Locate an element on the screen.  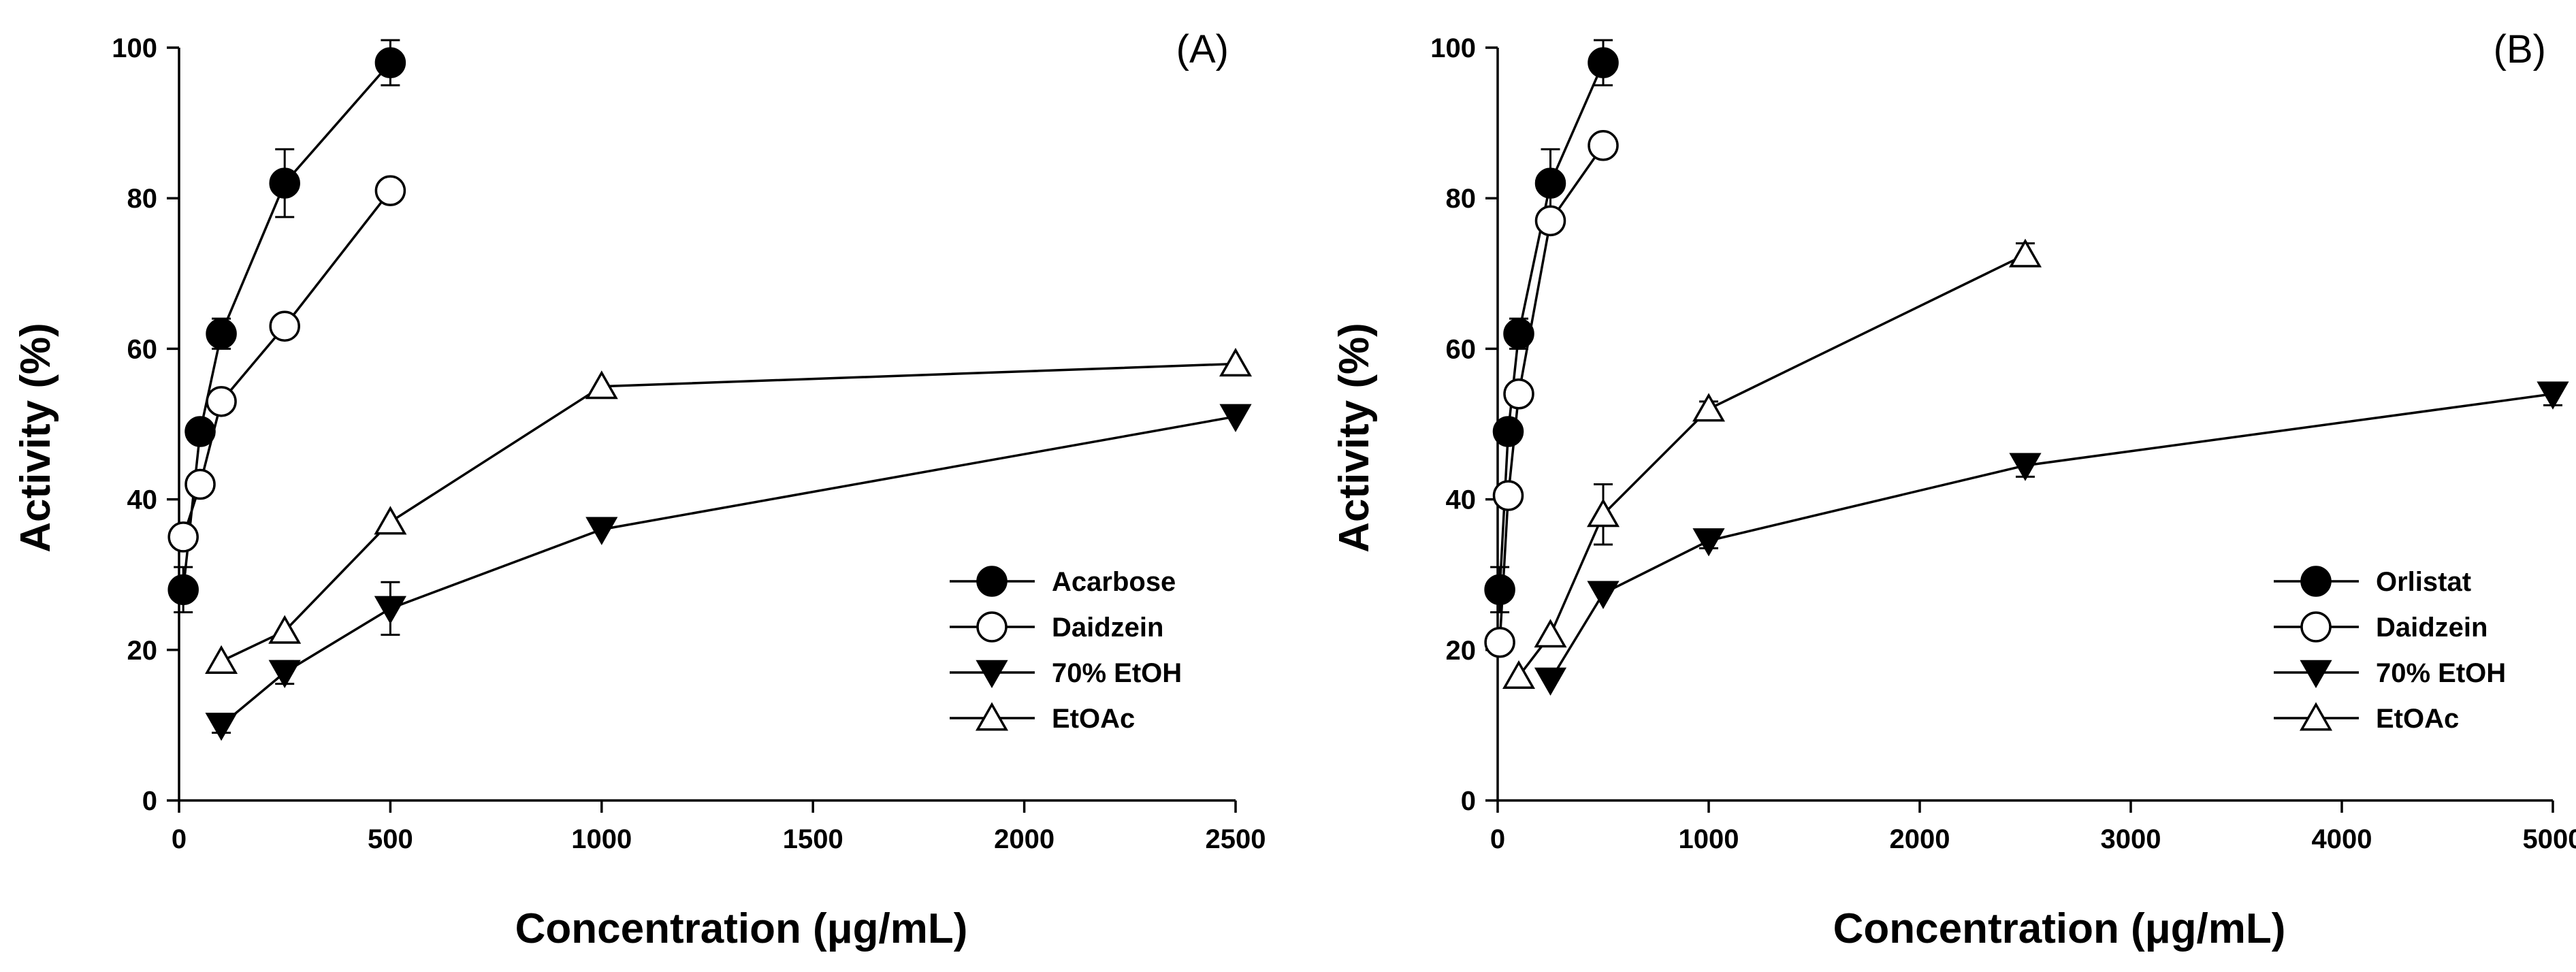
legend-label: Acarbose is located at coordinates (1114, 582).